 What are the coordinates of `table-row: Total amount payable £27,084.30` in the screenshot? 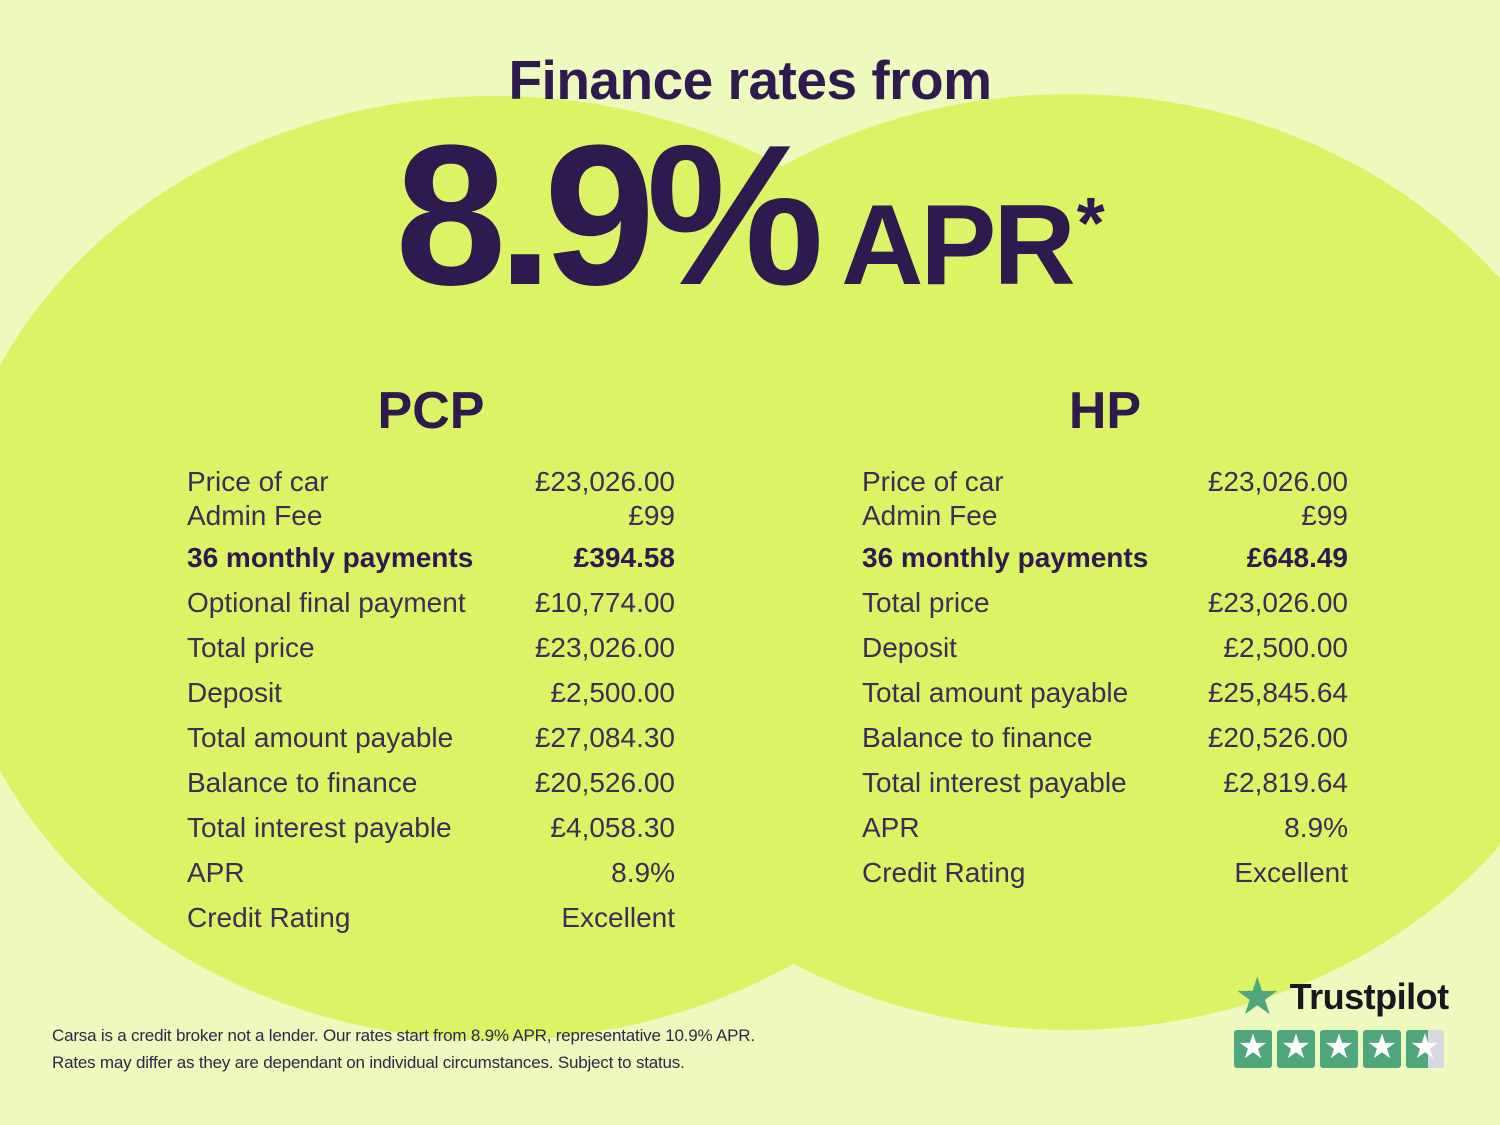 It's located at (431, 737).